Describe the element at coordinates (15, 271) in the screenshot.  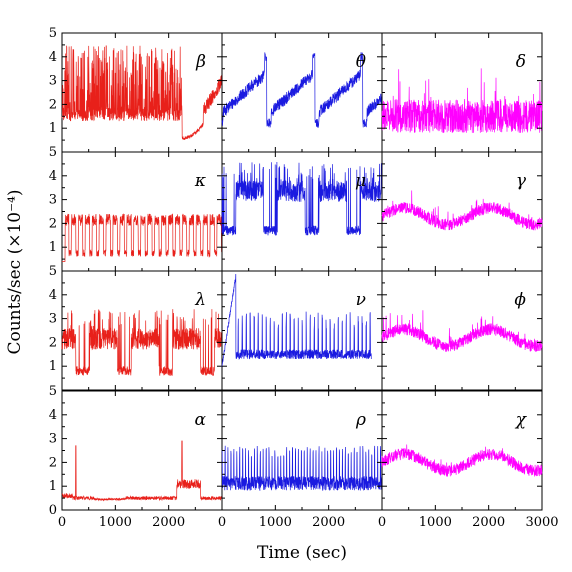
I see `y-axis-label: Counts/sec (×10⁻⁴)` at that location.